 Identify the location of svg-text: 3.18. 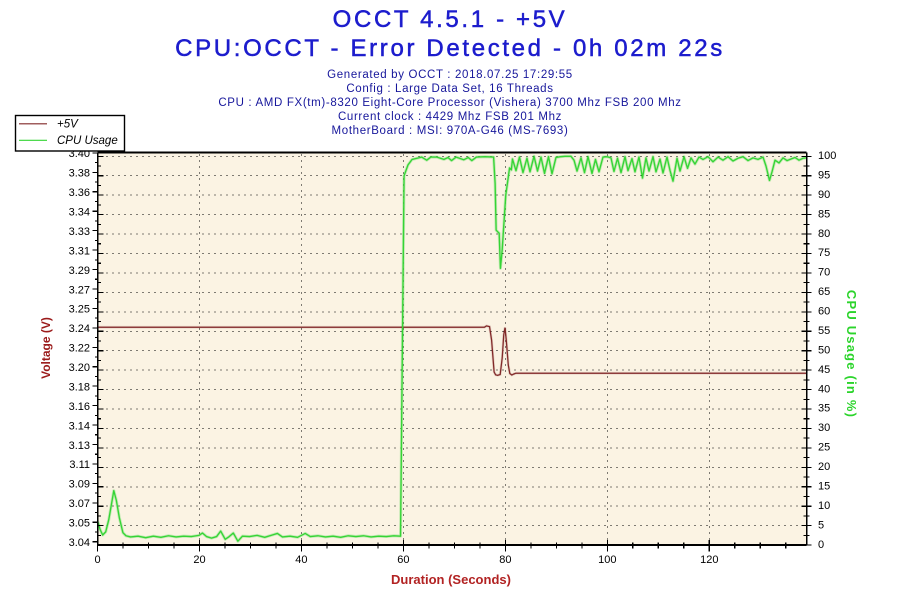
(79, 387).